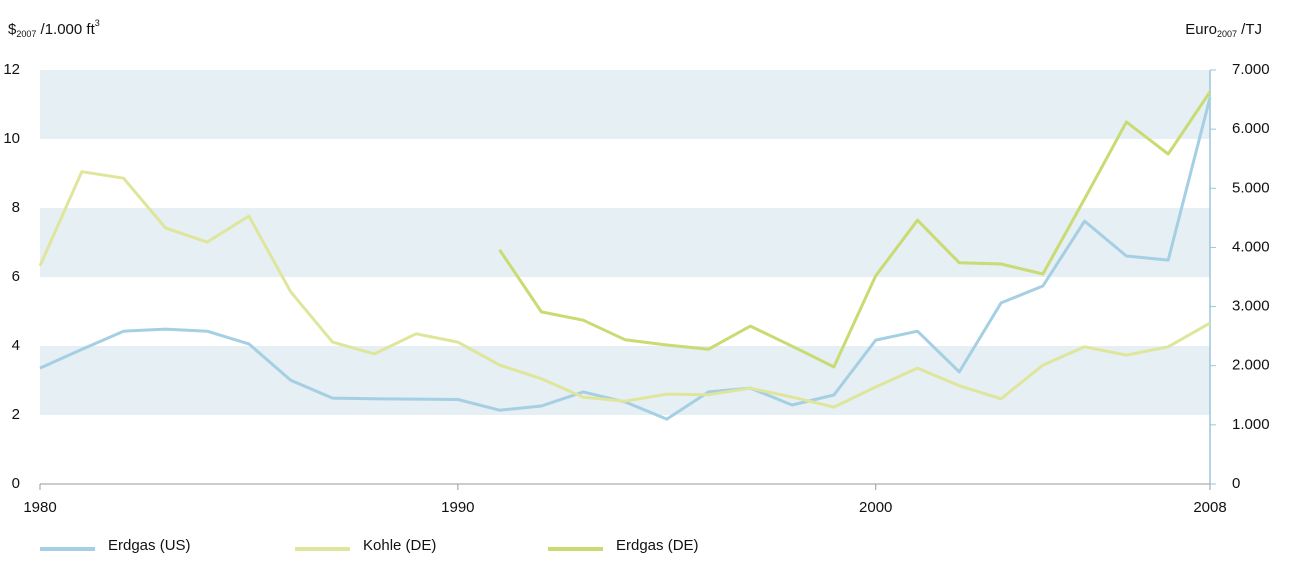 The image size is (1292, 586). What do you see at coordinates (16, 483) in the screenshot?
I see `y-tick-label: 0` at bounding box center [16, 483].